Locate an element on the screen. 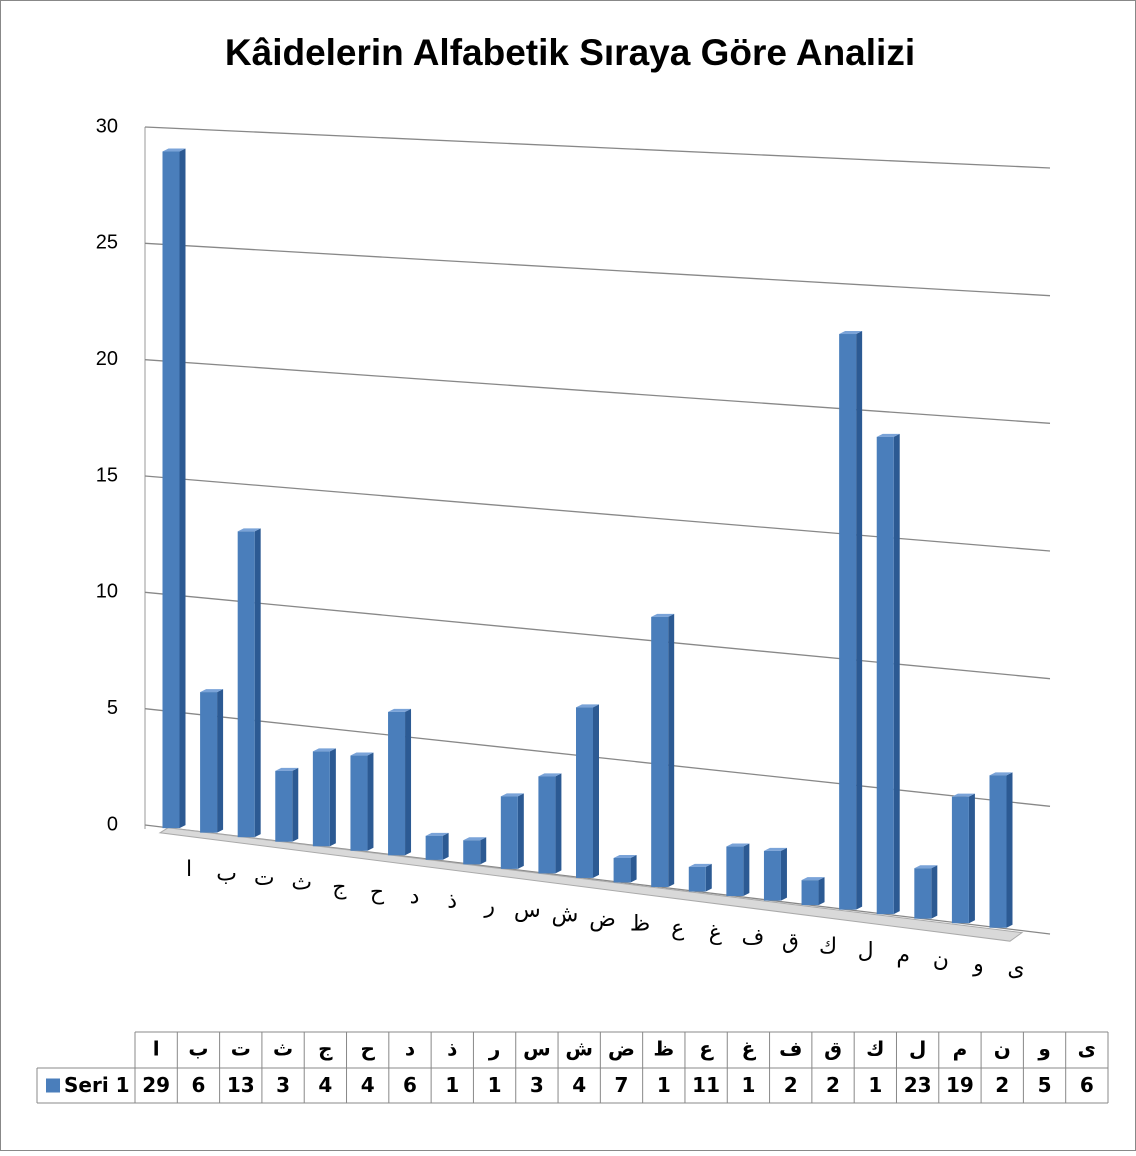 Image resolution: width=1136 pixels, height=1156 pixels. x-tick-label: ى is located at coordinates (1015, 969).